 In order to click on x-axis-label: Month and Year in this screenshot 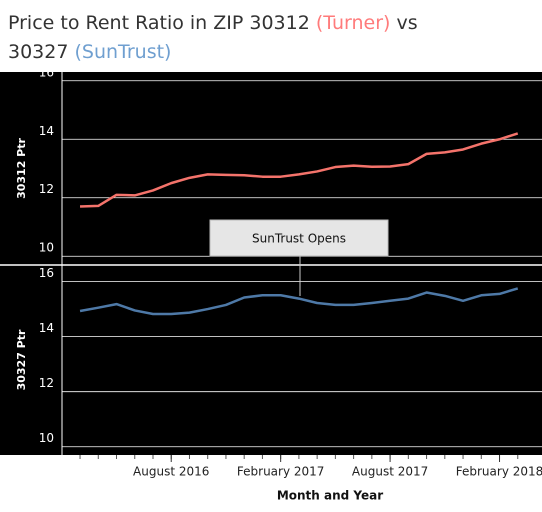, I will do `click(330, 496)`.